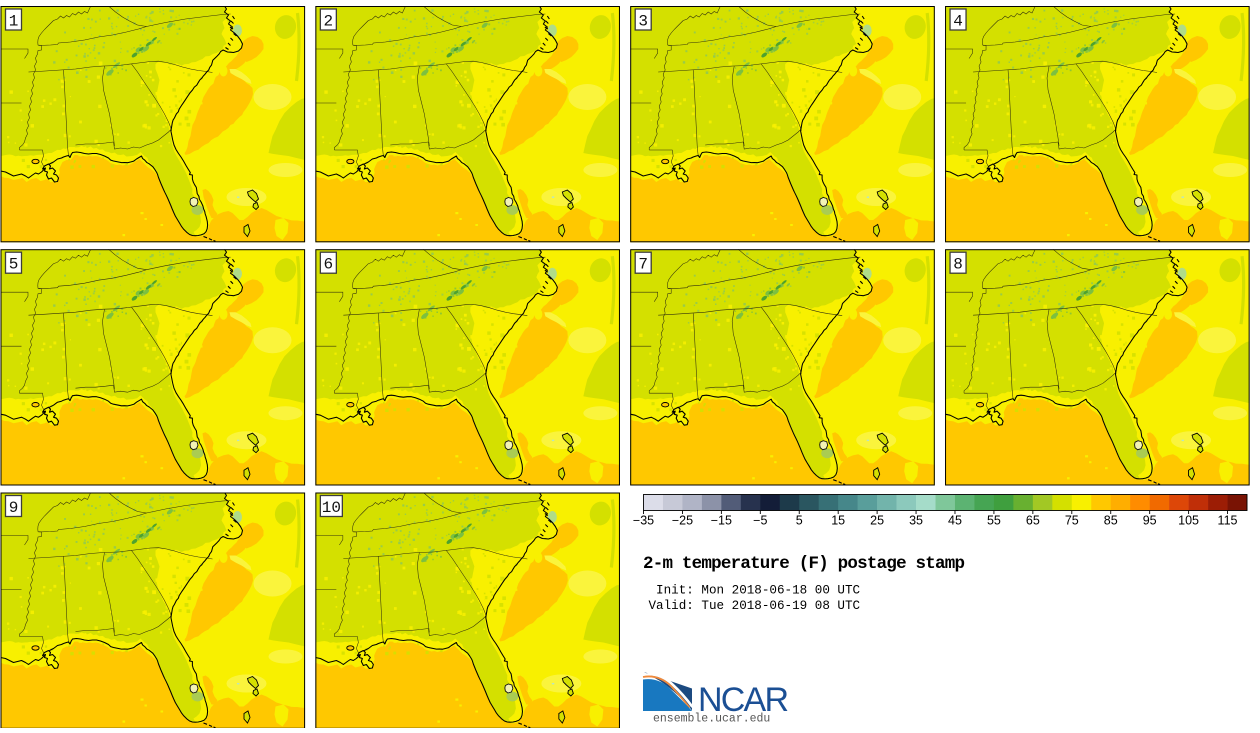 The image size is (1260, 733). What do you see at coordinates (958, 22) in the screenshot?
I see `svg-text: 4` at bounding box center [958, 22].